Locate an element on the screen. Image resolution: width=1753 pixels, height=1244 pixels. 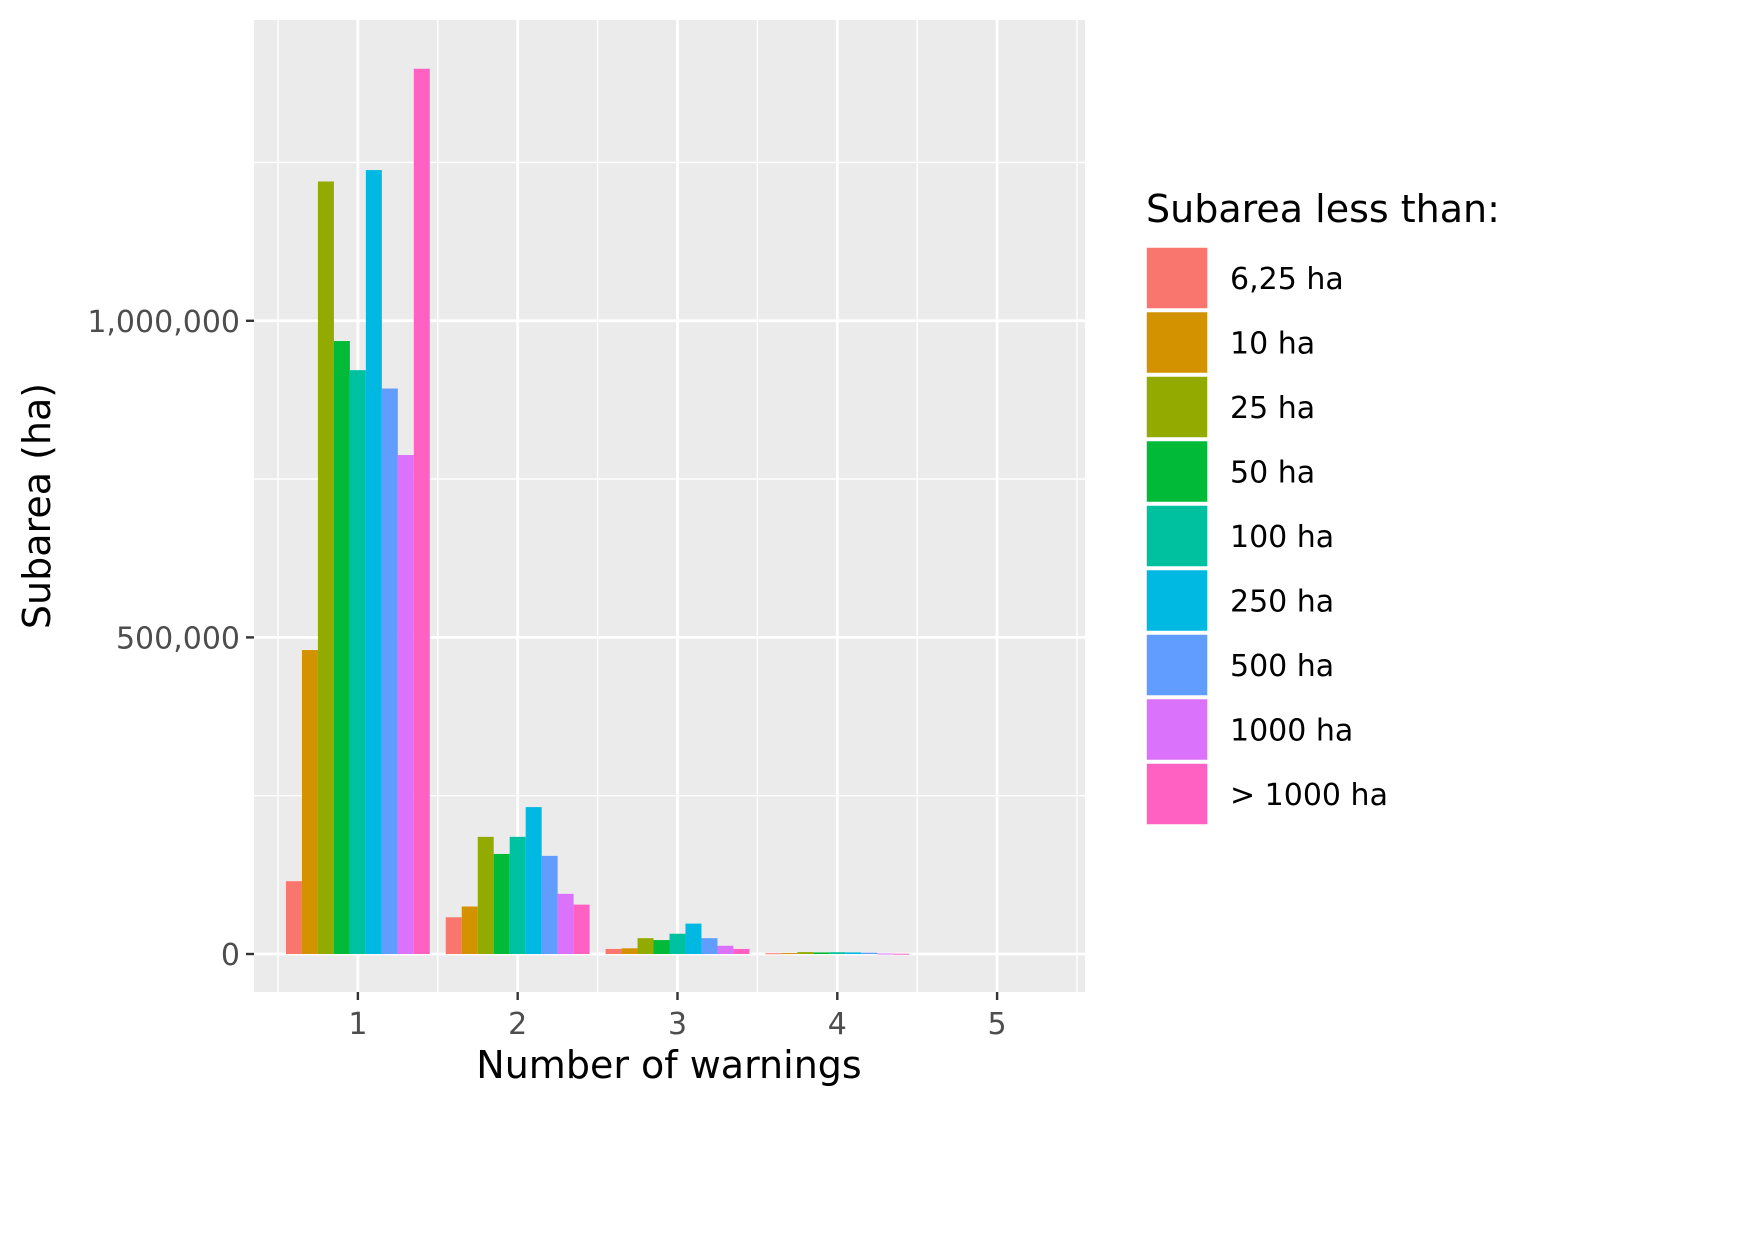
x-tick-label: 1 is located at coordinates (357, 1024).